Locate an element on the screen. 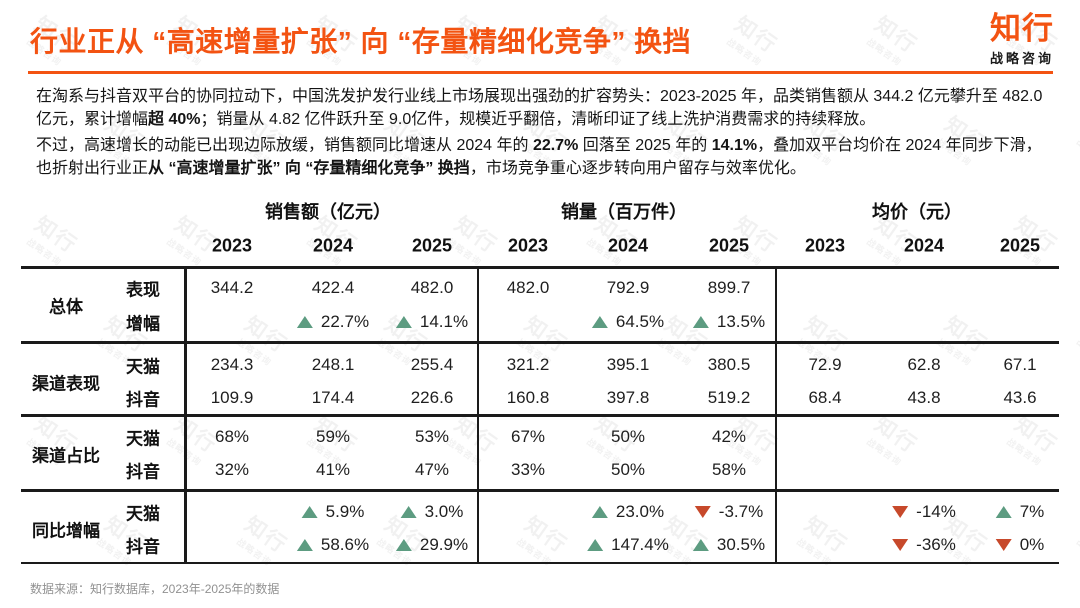 This screenshot has width=1080, height=608. table-cell: -3.7% is located at coordinates (729, 512).